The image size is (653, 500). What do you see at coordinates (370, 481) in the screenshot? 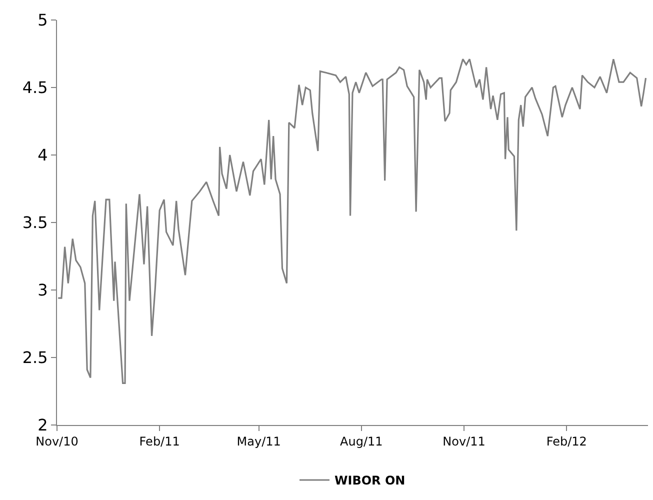
I see `legend-label: WIBOR ON` at bounding box center [370, 481].